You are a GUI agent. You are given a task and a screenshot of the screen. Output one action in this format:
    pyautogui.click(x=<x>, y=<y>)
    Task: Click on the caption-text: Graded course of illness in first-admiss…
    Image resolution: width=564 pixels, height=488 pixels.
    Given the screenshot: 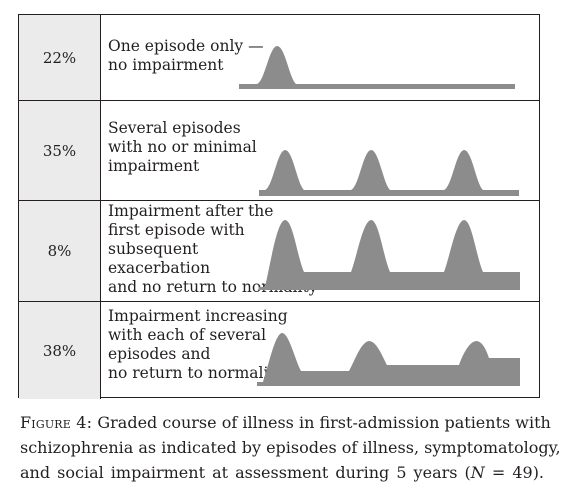 What is the action you would take?
    pyautogui.click(x=324, y=422)
    